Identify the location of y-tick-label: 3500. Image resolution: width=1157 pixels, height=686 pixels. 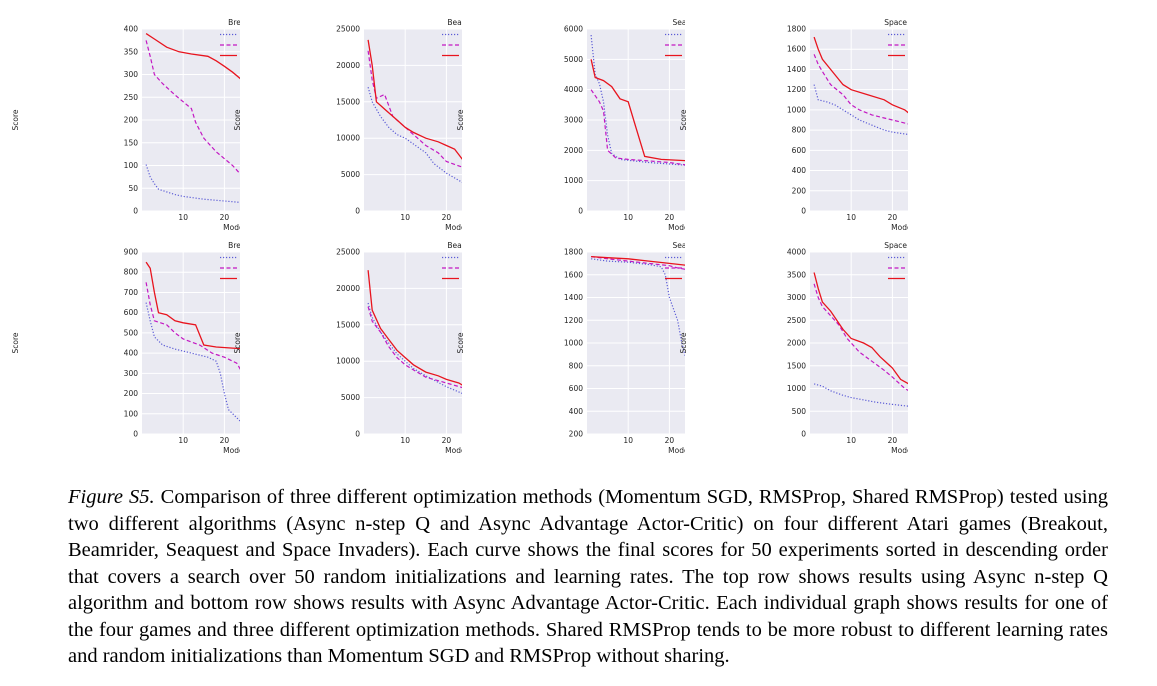
(796, 274).